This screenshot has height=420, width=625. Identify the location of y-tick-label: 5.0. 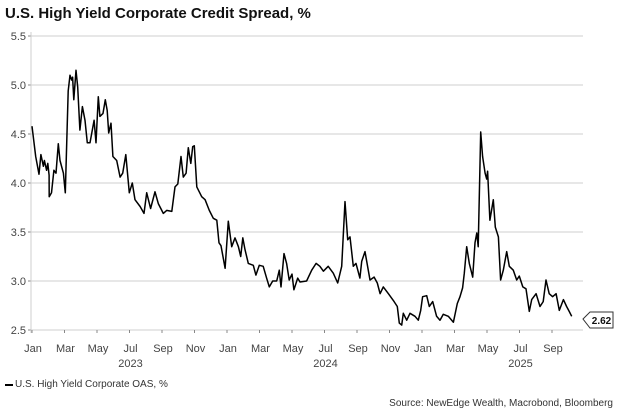
(18, 86).